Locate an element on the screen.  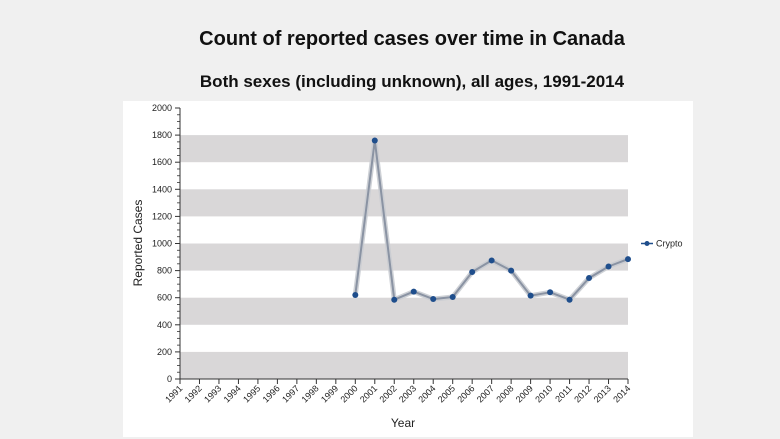
x-tick-label: 2000 is located at coordinates (348, 393).